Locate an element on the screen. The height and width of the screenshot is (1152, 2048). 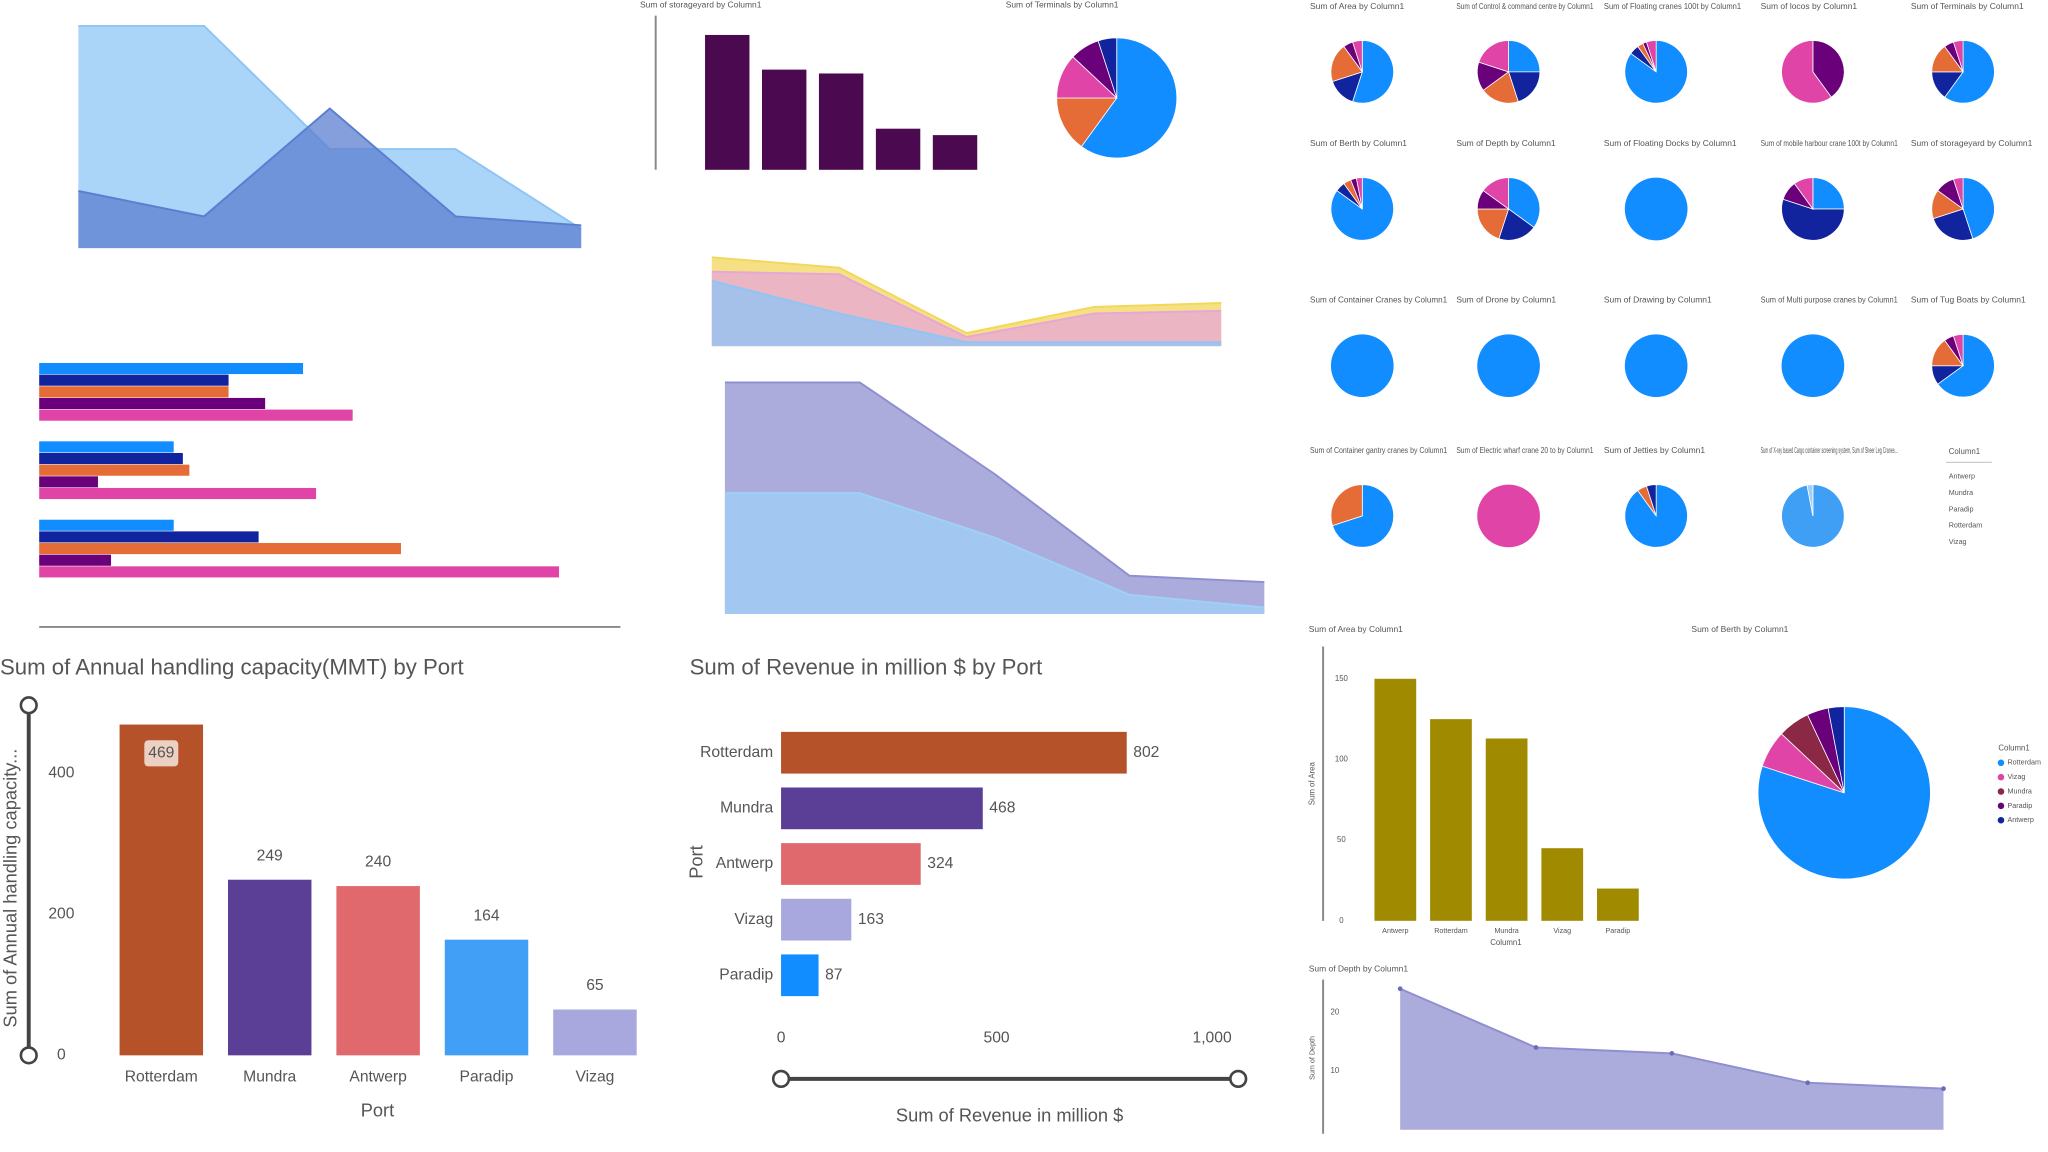
chart-title: Sum of Floating cranes 100t by Column1 is located at coordinates (1672, 6).